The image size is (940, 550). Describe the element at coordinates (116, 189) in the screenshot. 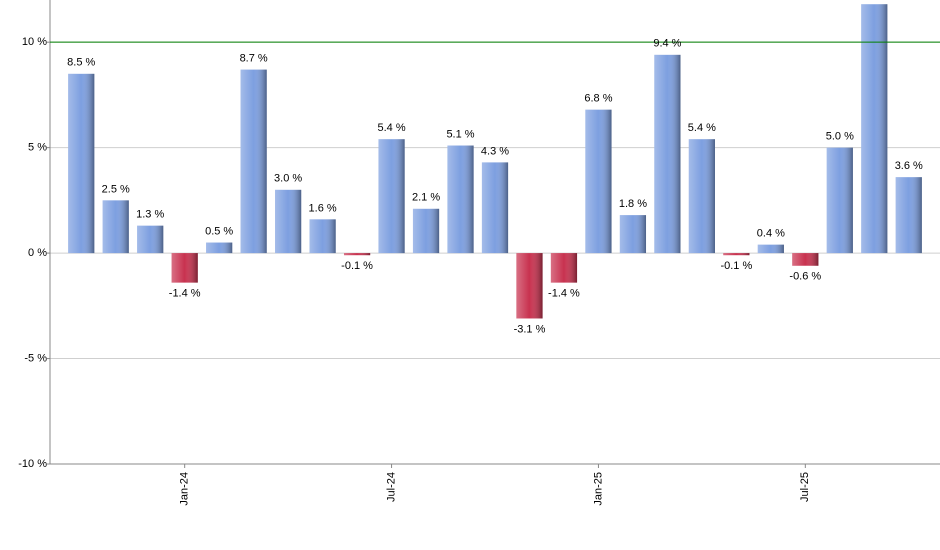

I see `value-label: 2.5 %` at that location.